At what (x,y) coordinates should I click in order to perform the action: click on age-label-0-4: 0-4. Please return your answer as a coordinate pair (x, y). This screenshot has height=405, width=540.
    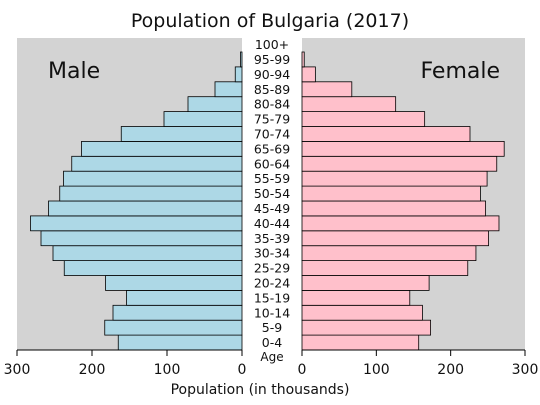
    Looking at the image, I should click on (272, 342).